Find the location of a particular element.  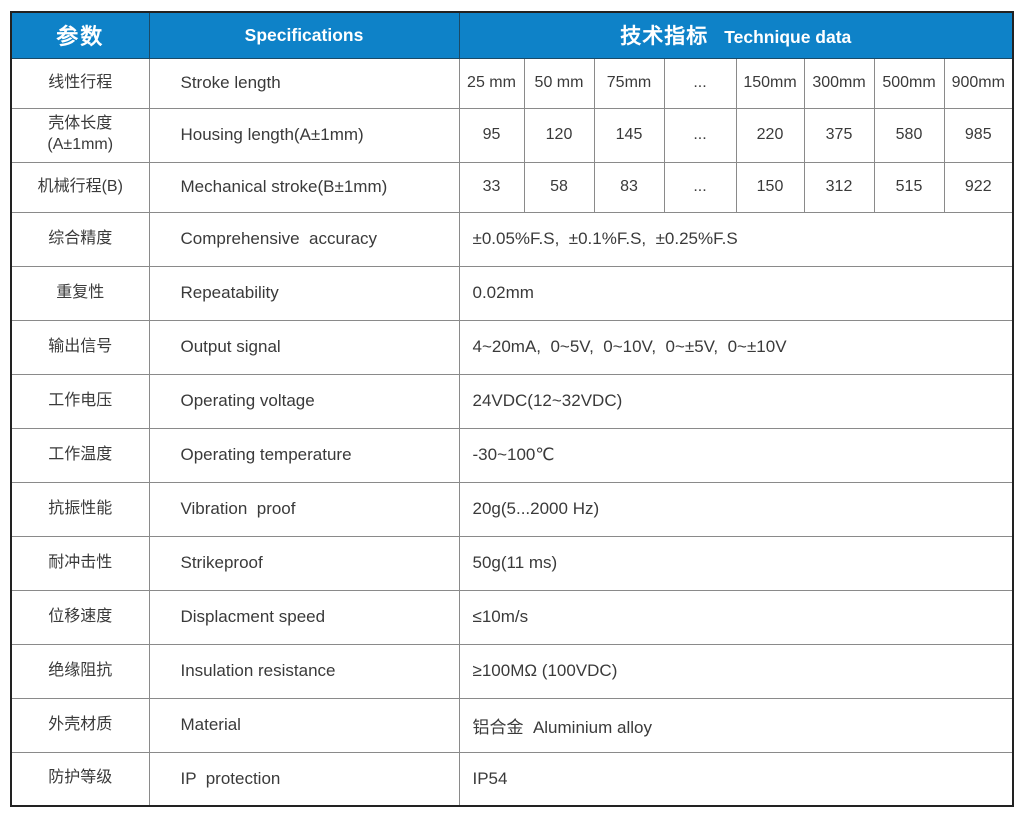

table-row-material: 外壳材质 Material 铝合金 Aluminium alloy is located at coordinates (512, 725).